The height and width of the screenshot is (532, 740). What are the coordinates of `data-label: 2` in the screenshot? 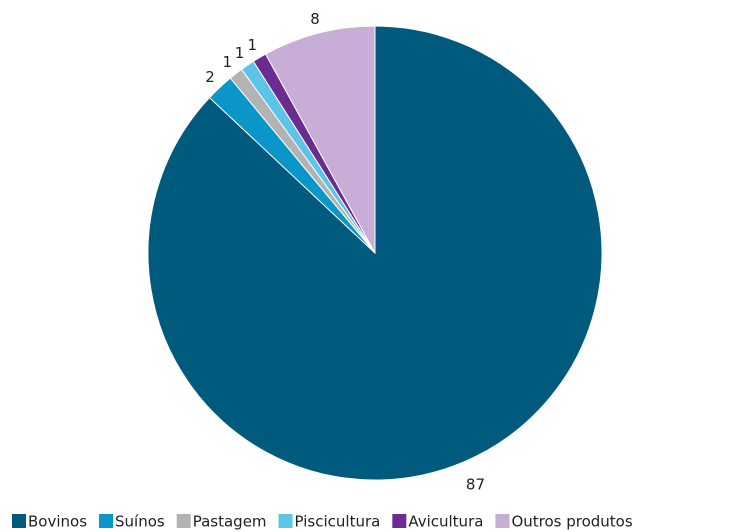 It's located at (210, 77).